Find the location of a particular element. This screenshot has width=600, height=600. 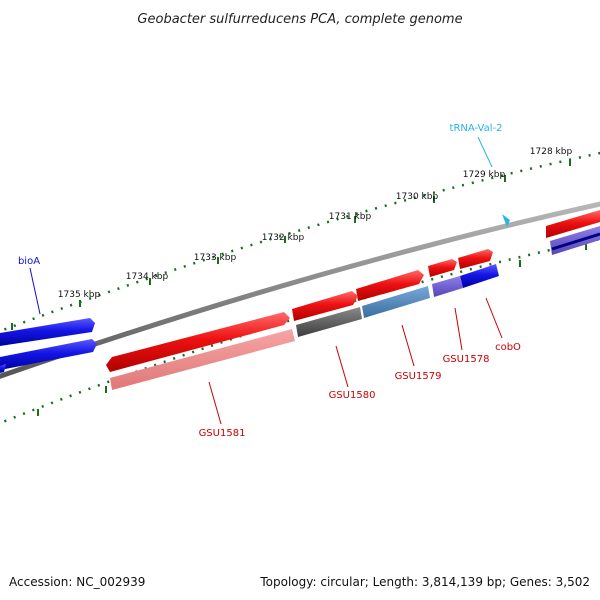

gene-label-GSU1578: GSU1578 is located at coordinates (466, 359).